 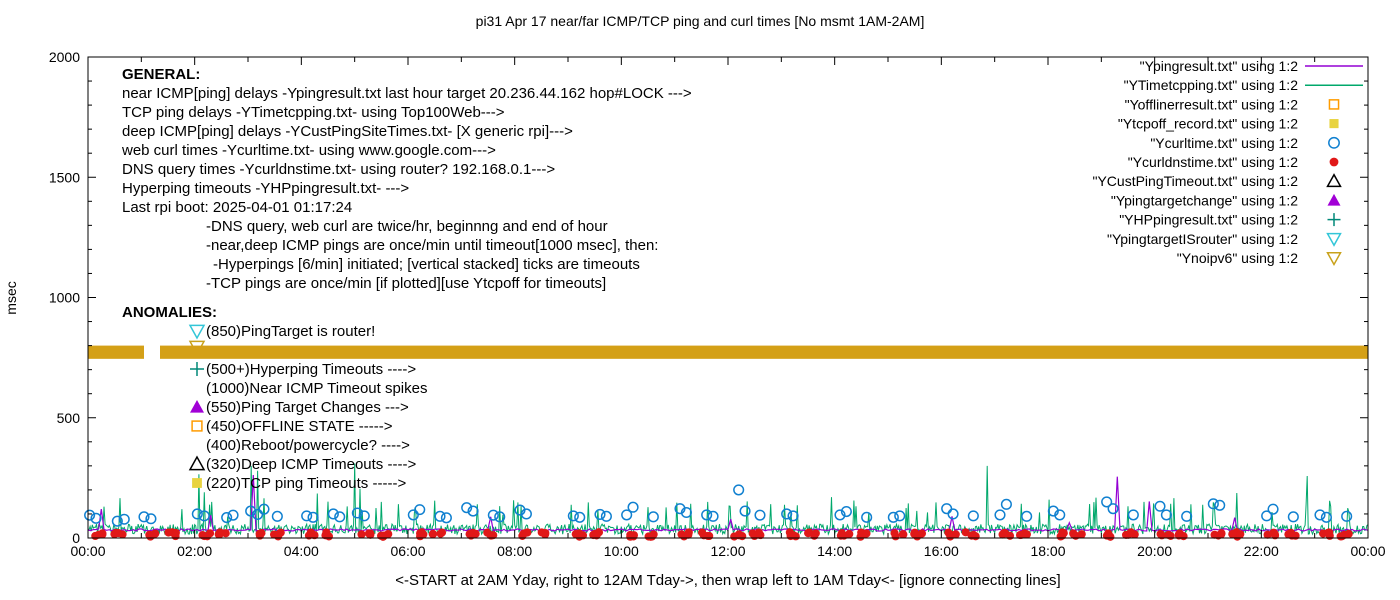 I want to click on noipv6-band, so click(x=116, y=352).